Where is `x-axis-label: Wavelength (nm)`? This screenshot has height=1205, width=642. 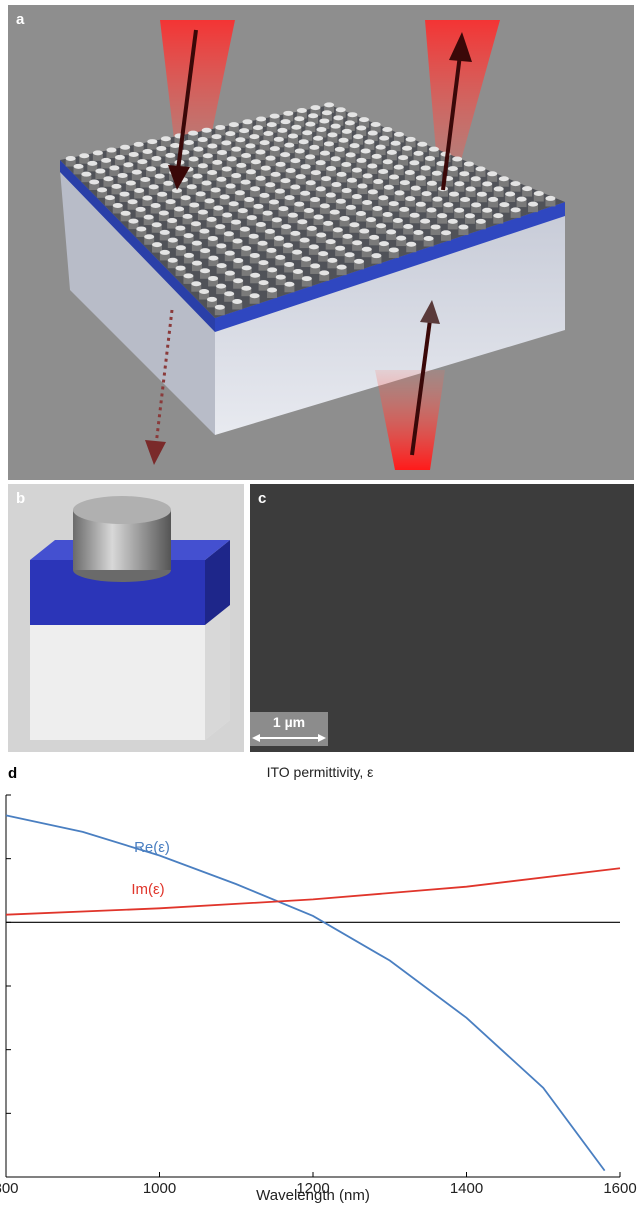
x-axis-label: Wavelength (nm) is located at coordinates (313, 1195).